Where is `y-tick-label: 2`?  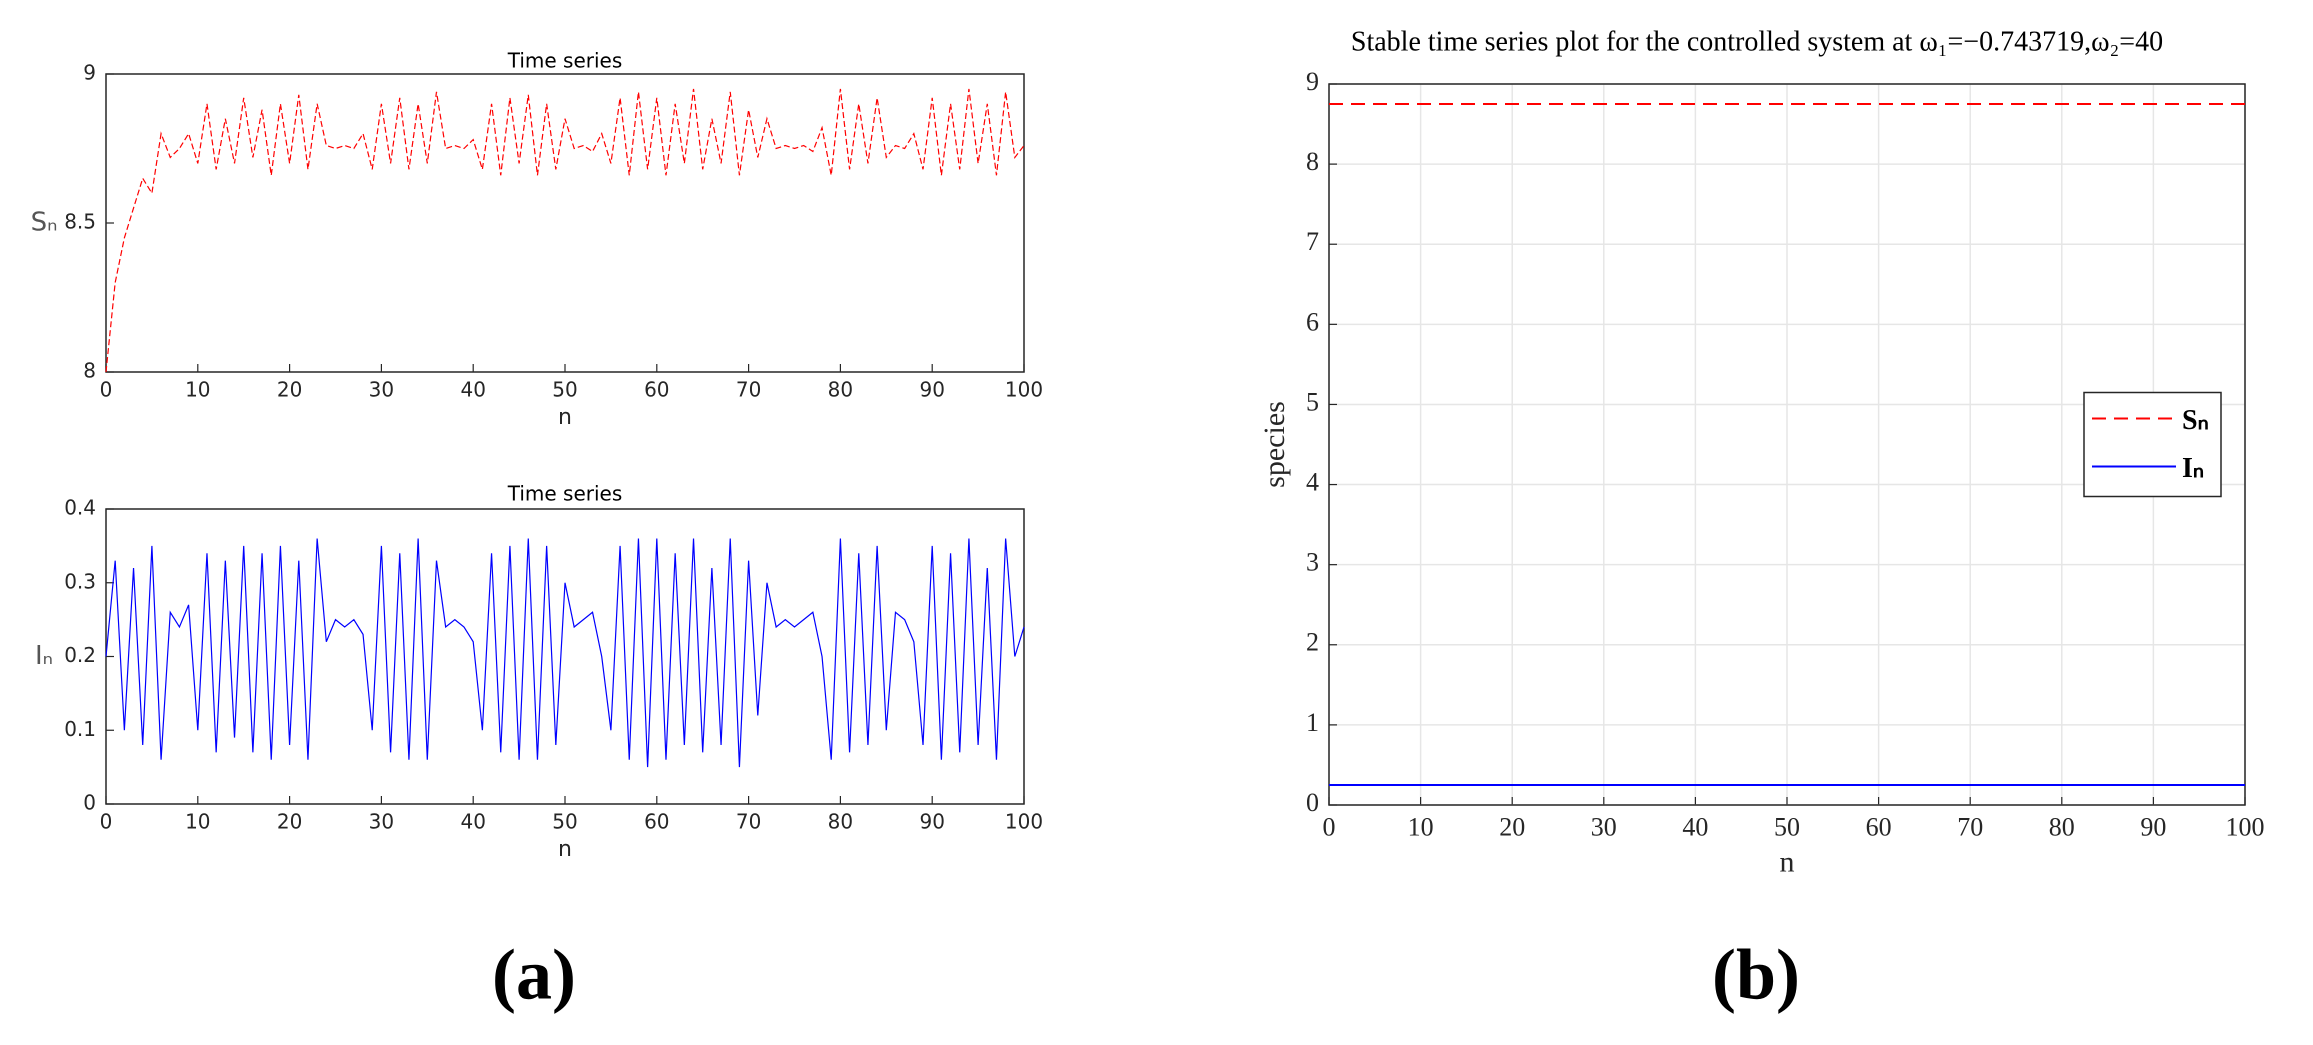
y-tick-label: 2 is located at coordinates (1312, 642).